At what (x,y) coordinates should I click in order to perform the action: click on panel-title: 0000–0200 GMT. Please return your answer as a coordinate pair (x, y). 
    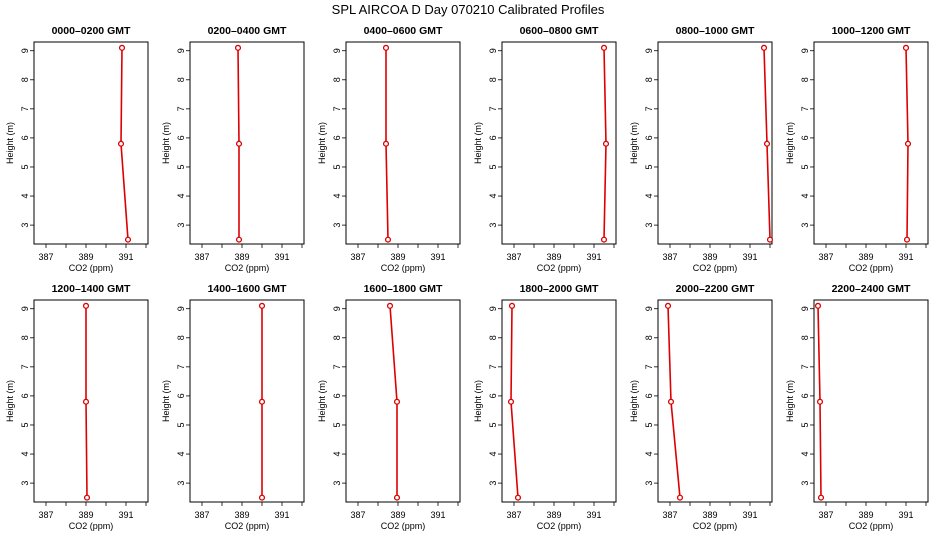
    Looking at the image, I should click on (91, 31).